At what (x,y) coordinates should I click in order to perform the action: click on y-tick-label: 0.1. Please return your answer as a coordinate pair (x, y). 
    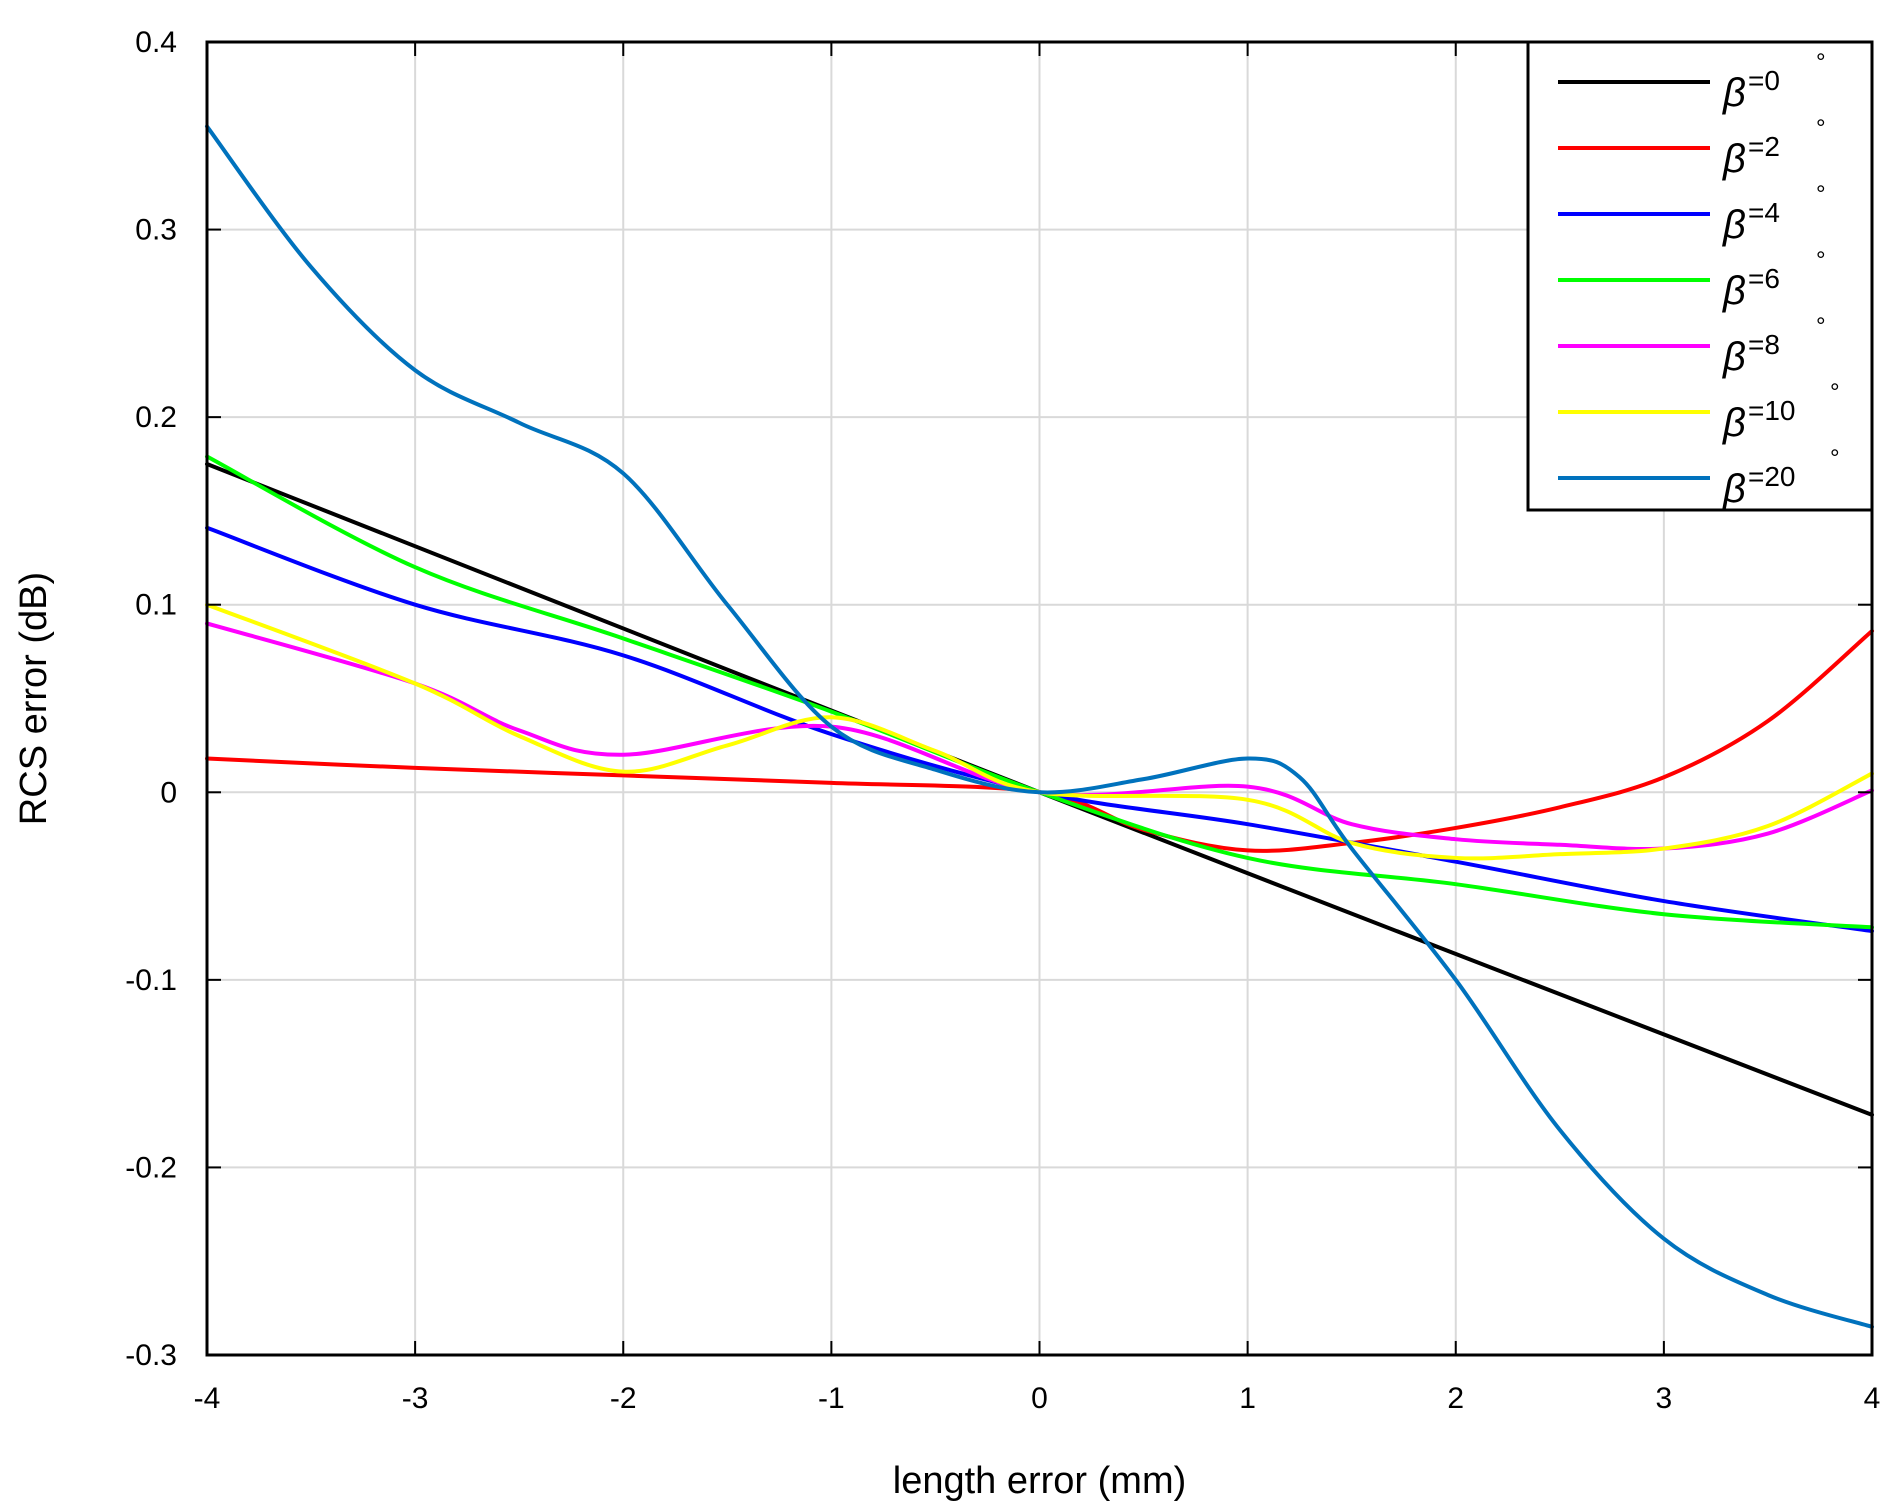
    Looking at the image, I should click on (156, 605).